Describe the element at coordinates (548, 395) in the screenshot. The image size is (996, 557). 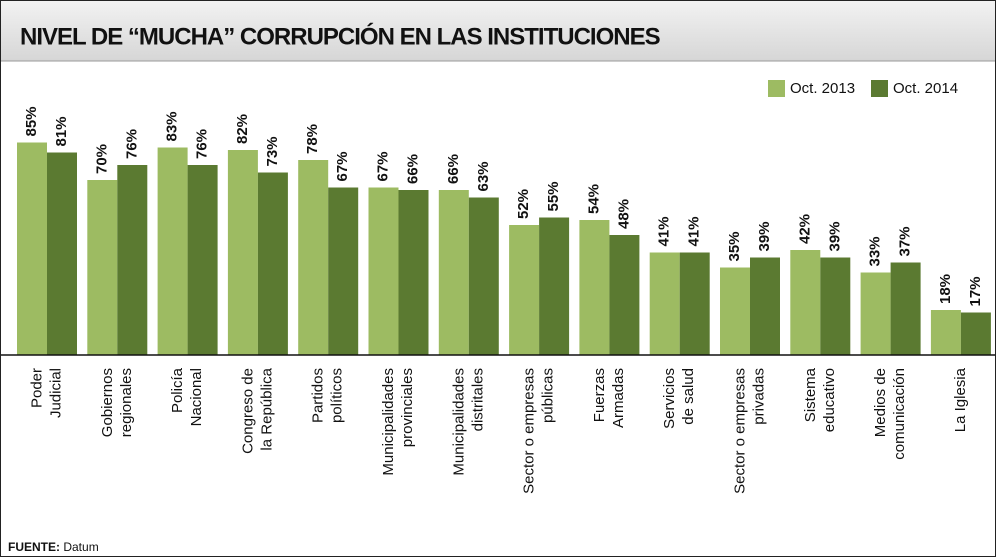
I see `x-tick-label: públicas` at that location.